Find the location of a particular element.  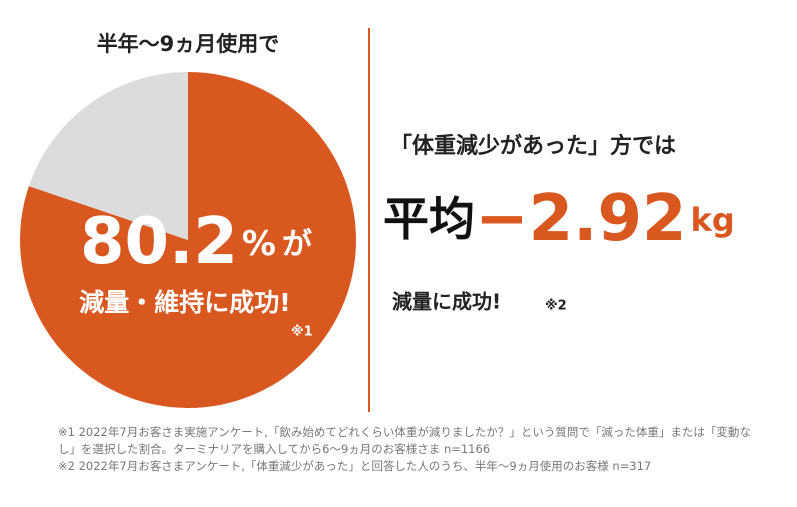

highlight-unit: kg is located at coordinates (713, 220).